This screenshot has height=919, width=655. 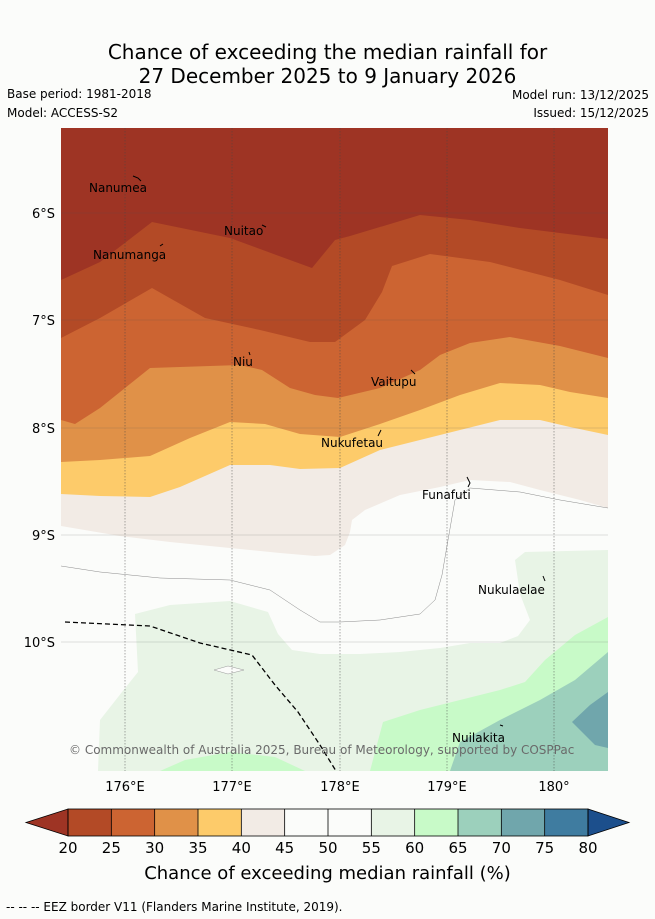 What do you see at coordinates (544, 578) in the screenshot?
I see `island-shape-nukulaelae` at bounding box center [544, 578].